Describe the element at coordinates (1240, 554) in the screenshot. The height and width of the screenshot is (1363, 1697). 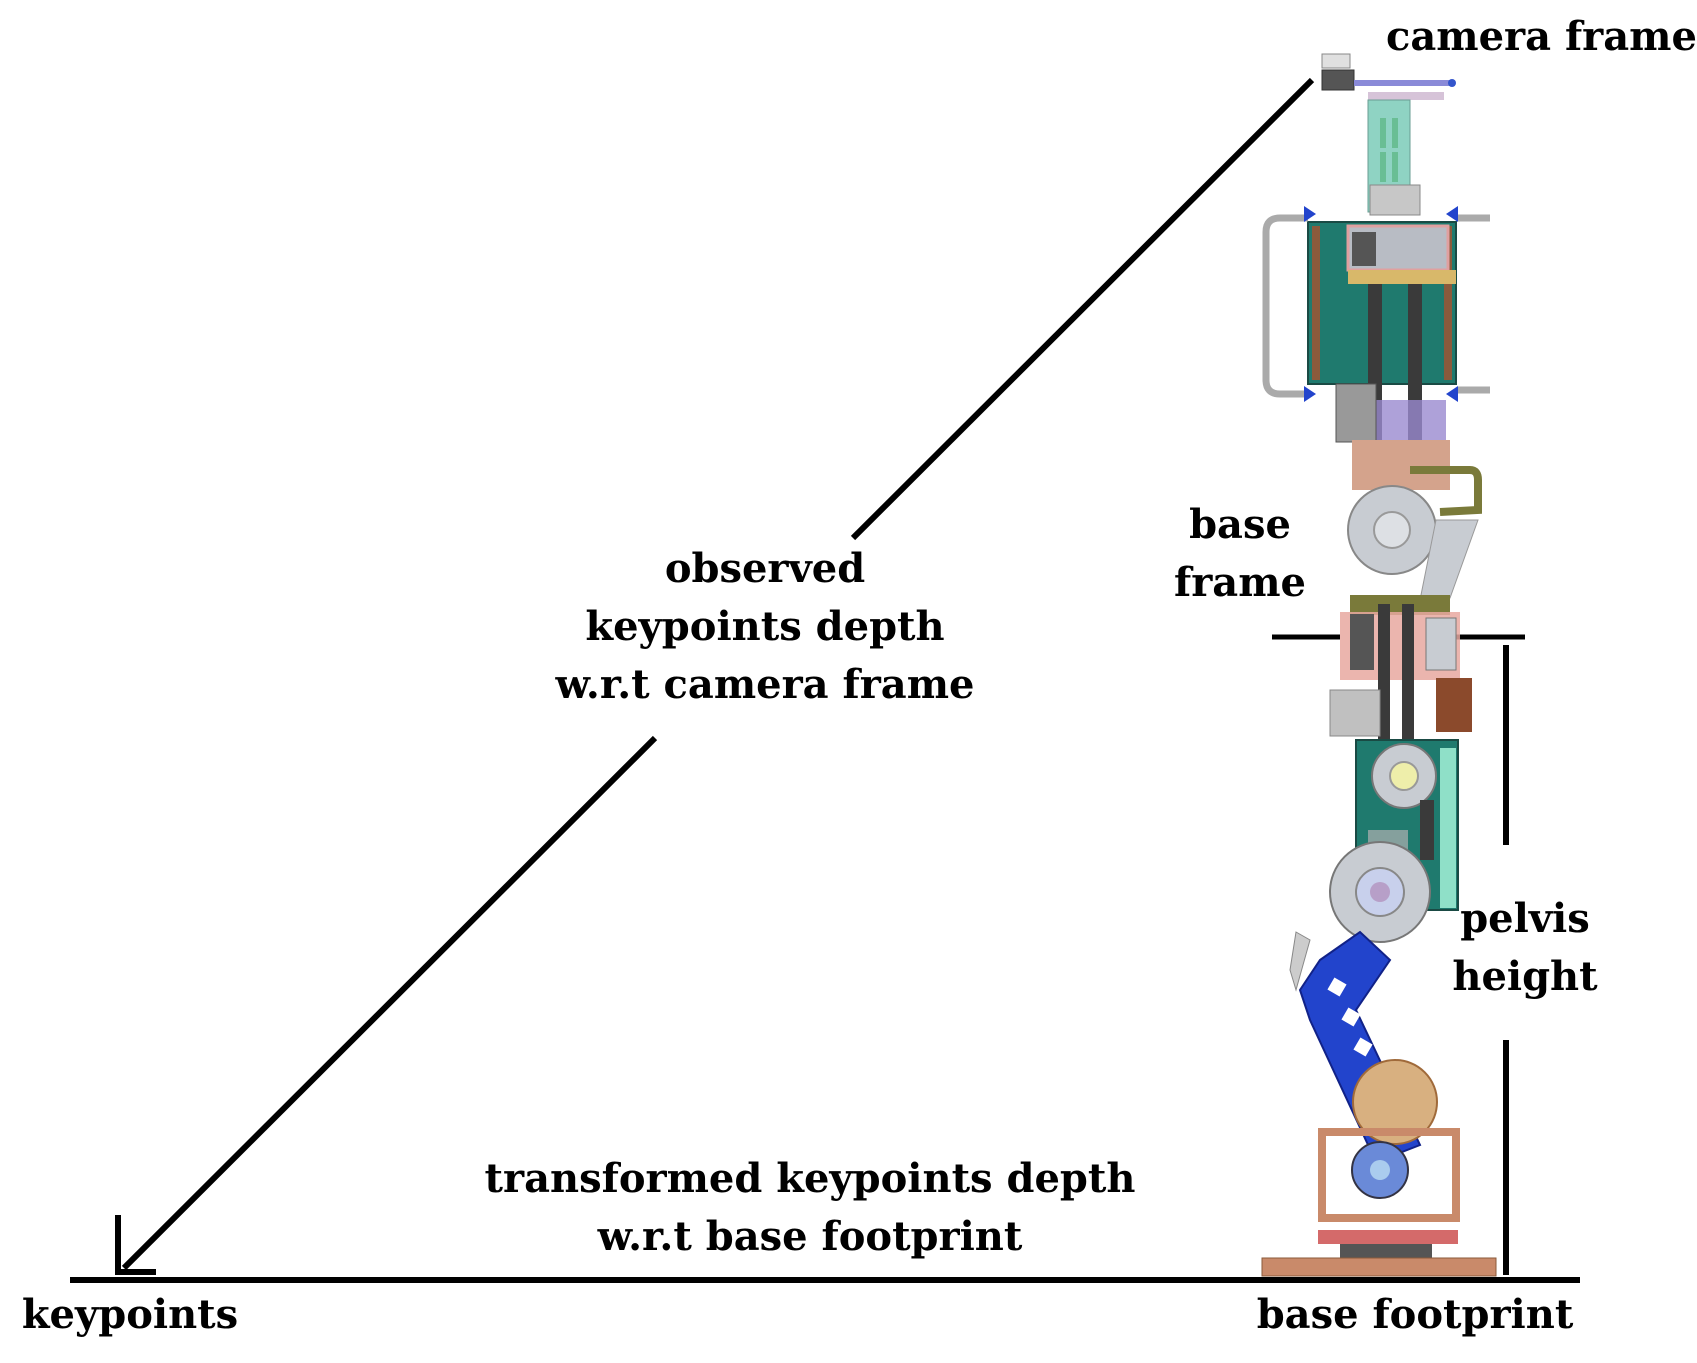
I see `base-frame-label: base frame` at that location.